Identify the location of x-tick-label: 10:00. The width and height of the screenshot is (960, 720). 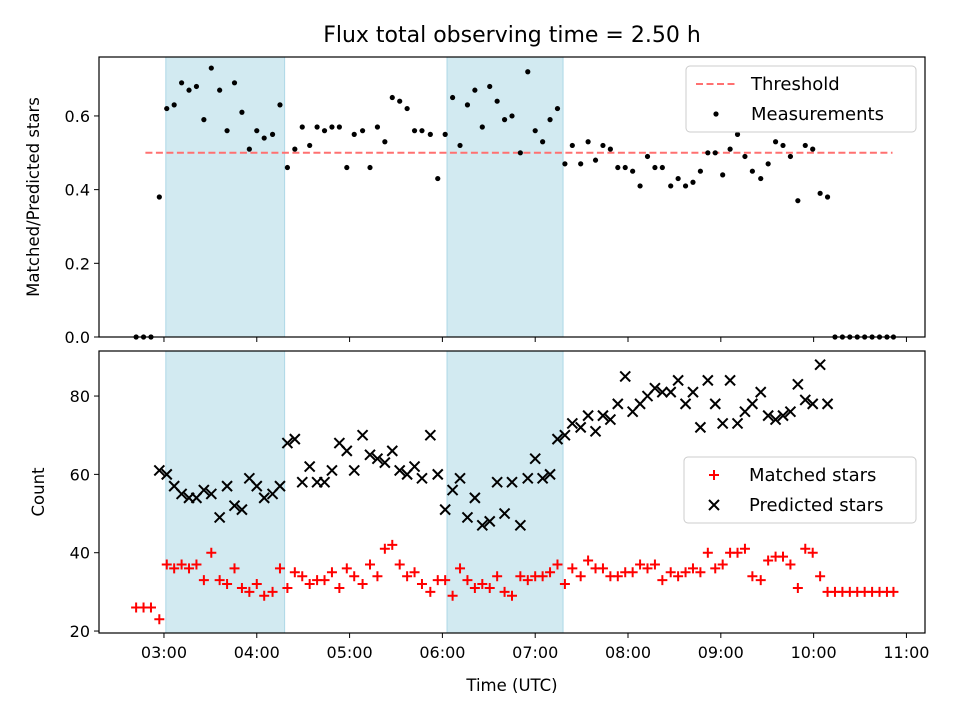
(814, 652).